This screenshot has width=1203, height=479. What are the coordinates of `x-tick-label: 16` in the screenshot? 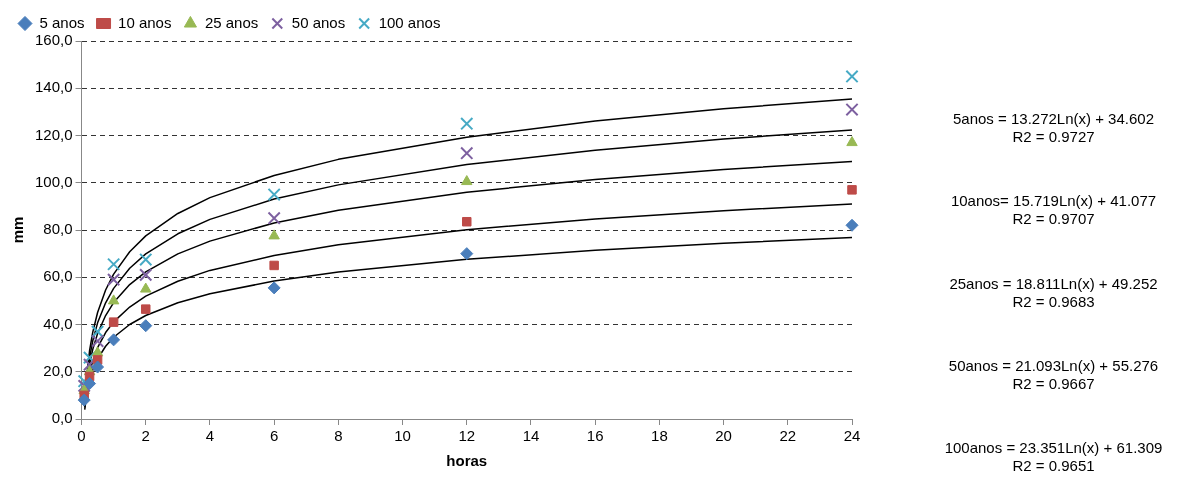 It's located at (595, 436).